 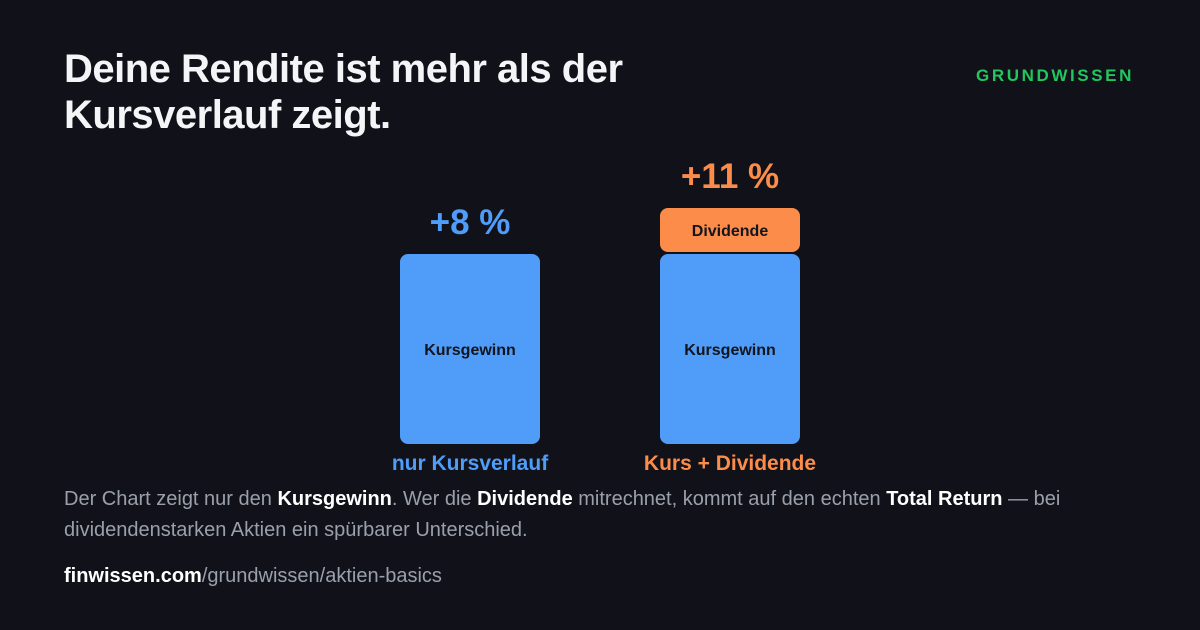 I want to click on source-url: finwissen.com/grundwissen/aktien-basics, so click(x=253, y=576).